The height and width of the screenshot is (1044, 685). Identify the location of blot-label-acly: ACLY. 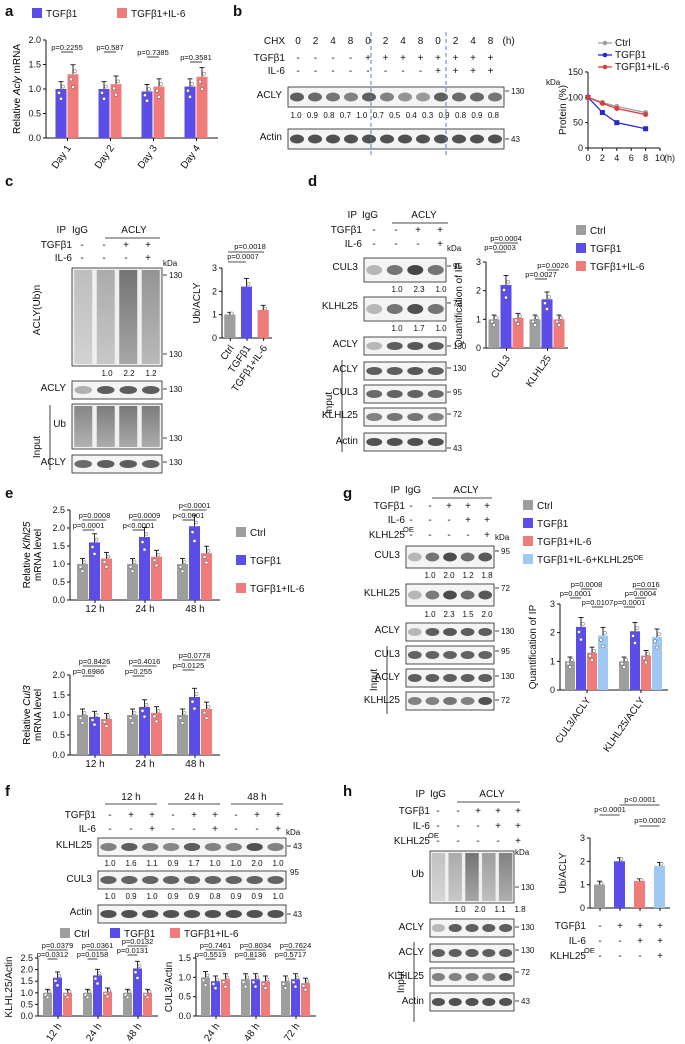
(270, 95).